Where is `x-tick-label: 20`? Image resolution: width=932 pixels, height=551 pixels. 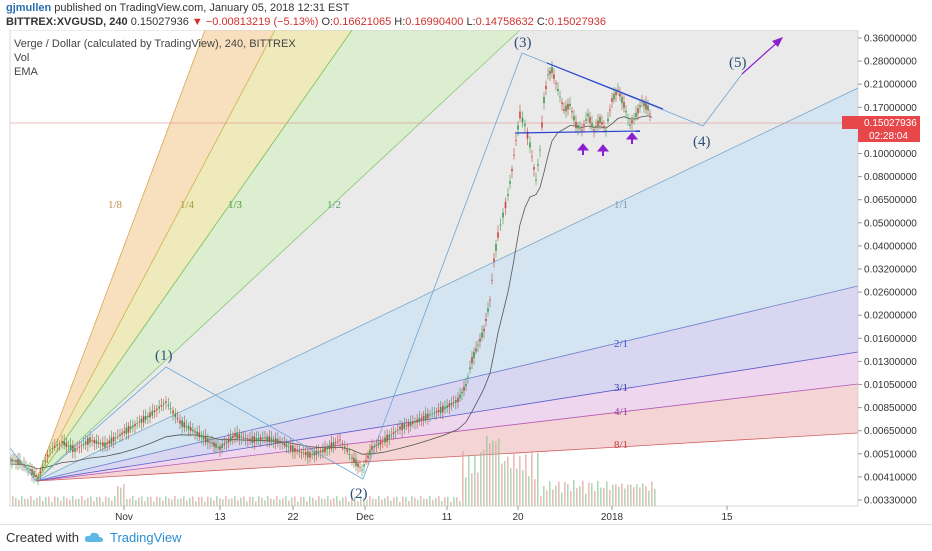
x-tick-label: 20 is located at coordinates (518, 517).